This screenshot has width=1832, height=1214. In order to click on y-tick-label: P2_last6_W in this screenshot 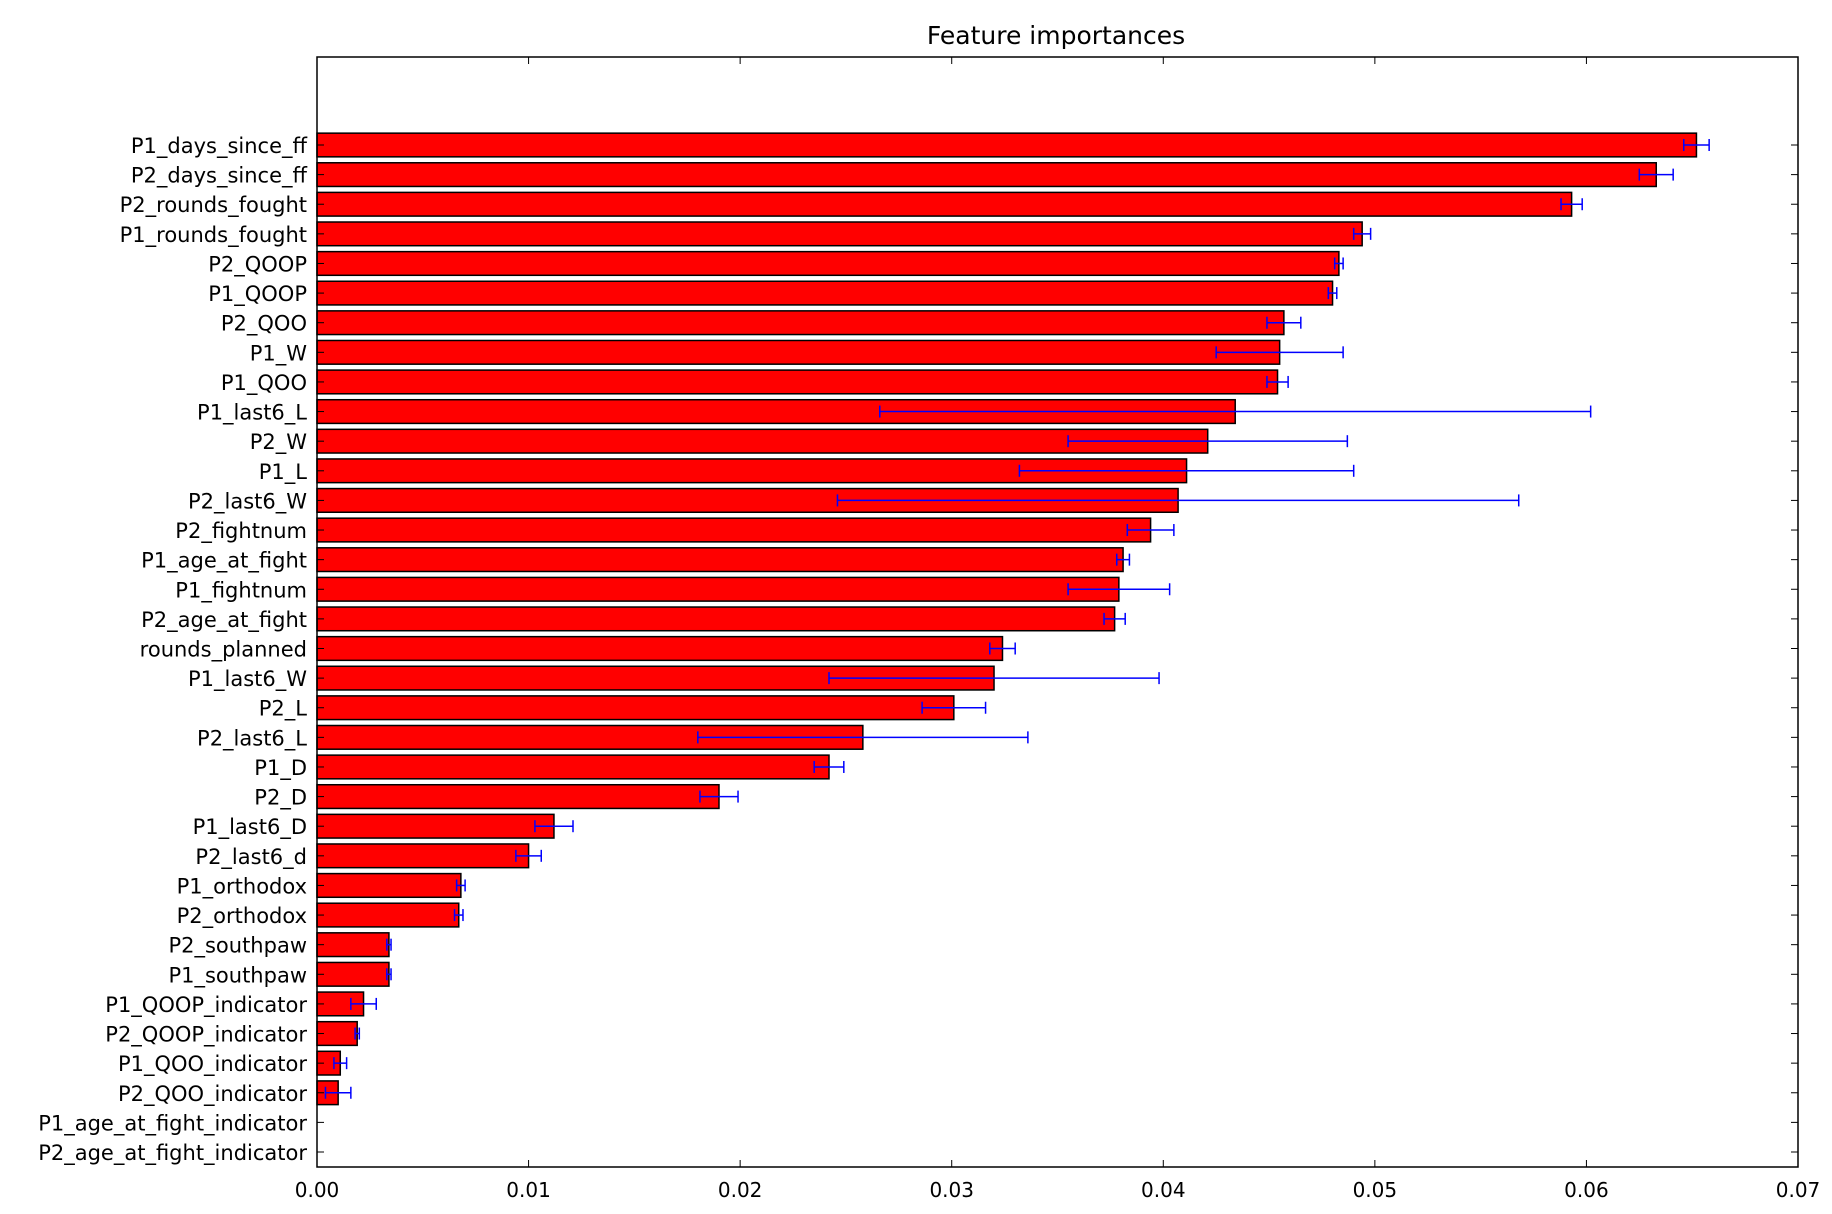, I will do `click(247, 501)`.